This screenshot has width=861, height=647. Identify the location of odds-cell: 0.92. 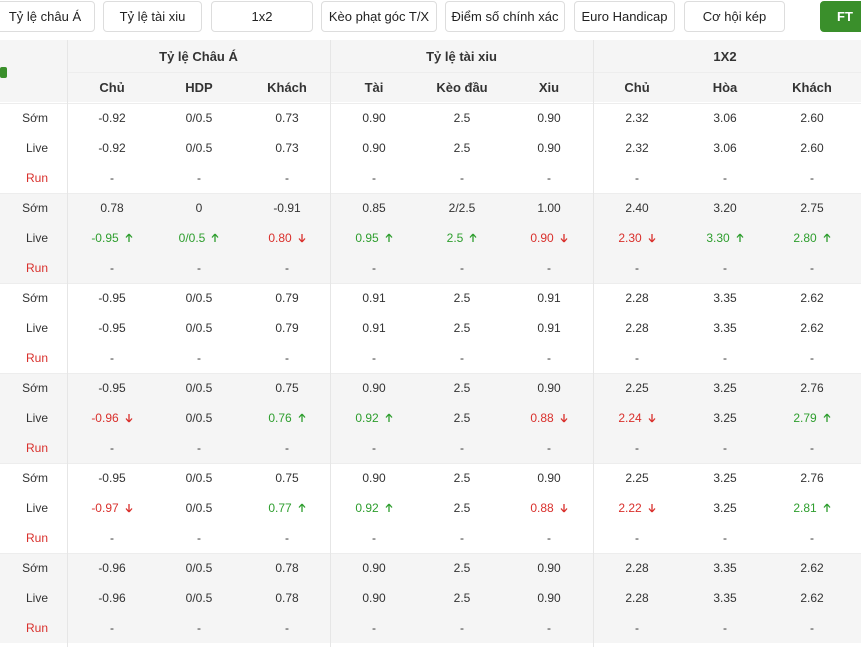
(374, 418).